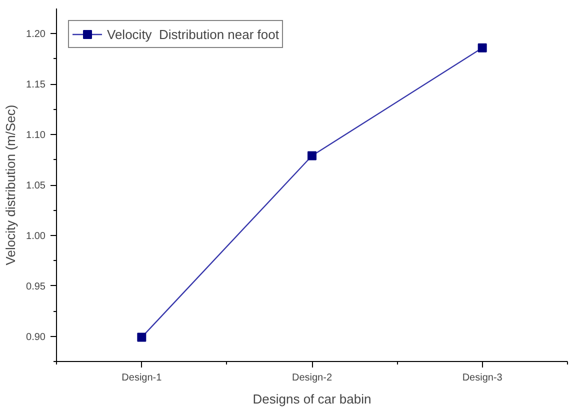 The width and height of the screenshot is (572, 409). What do you see at coordinates (36, 286) in the screenshot?
I see `y-tick-label: 0.95` at bounding box center [36, 286].